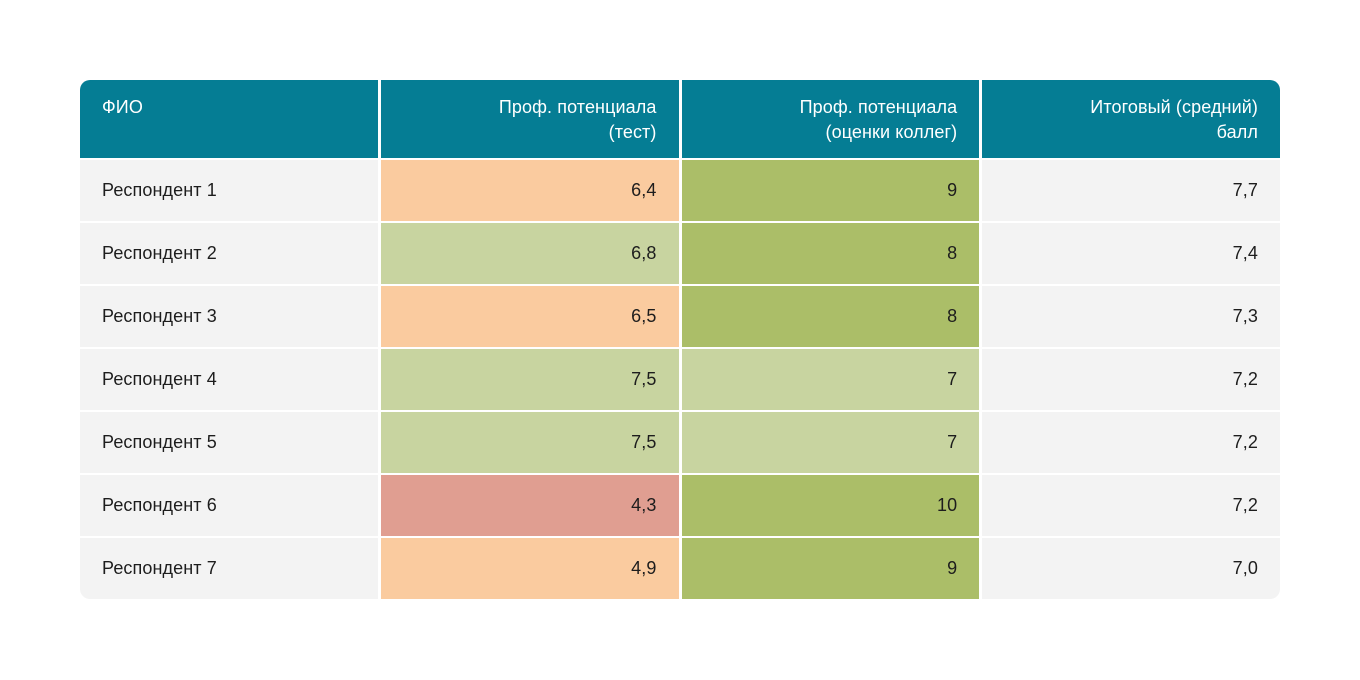  I want to click on average-score-cell: 7,0, so click(1131, 568).